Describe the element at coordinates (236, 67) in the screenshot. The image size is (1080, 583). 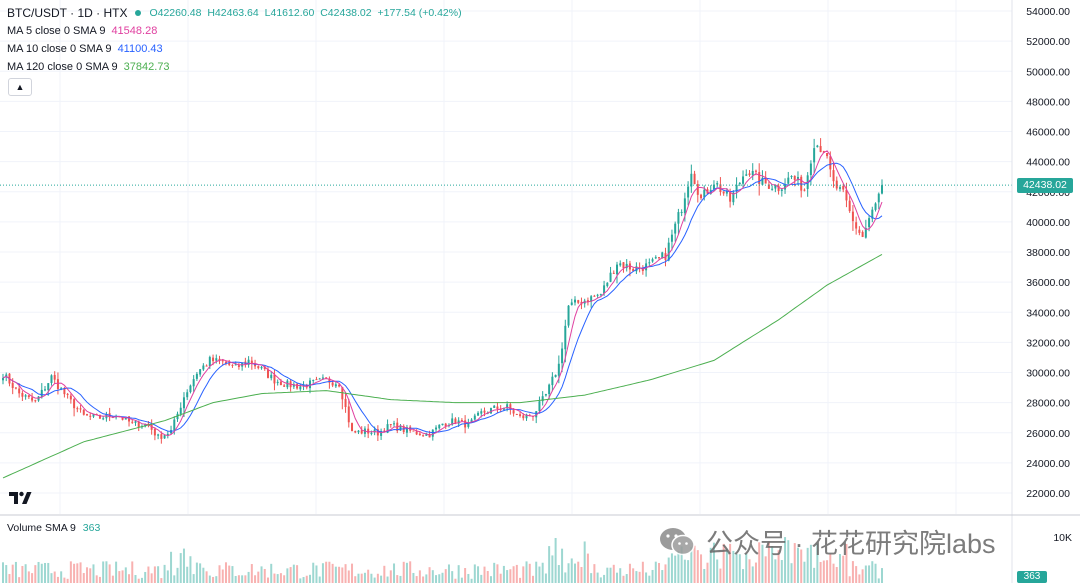
I see `ma120-row: MA 120 close 0 SMA 9 37842.73` at that location.